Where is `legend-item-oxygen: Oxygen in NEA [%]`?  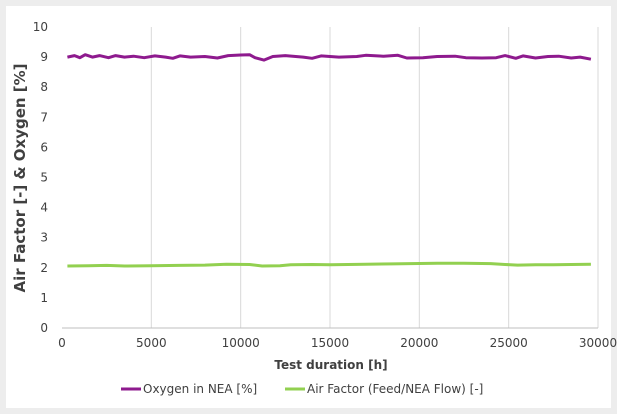
legend-item-oxygen: Oxygen in NEA [%] is located at coordinates (189, 389).